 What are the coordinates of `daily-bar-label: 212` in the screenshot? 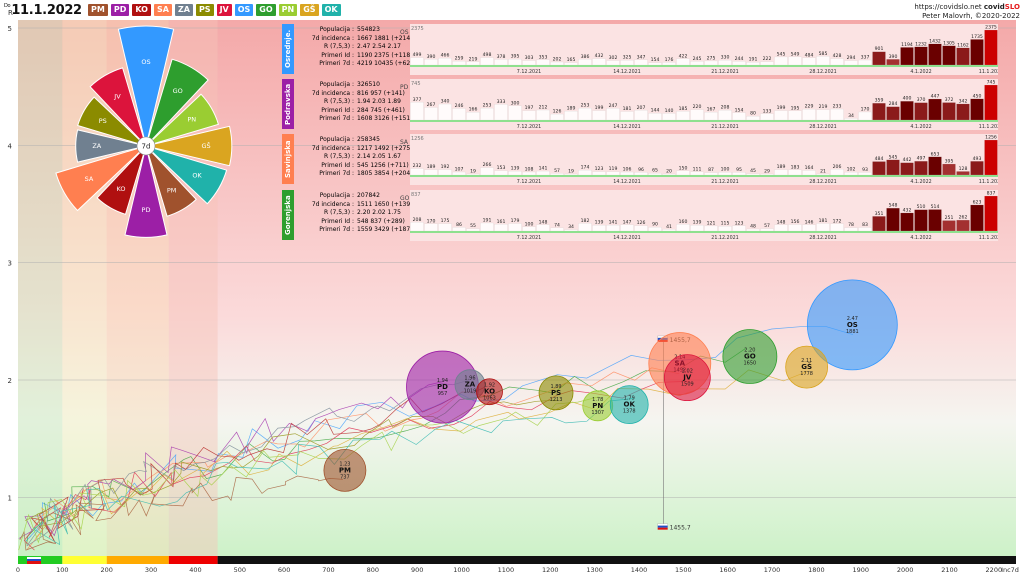 It's located at (543, 108).